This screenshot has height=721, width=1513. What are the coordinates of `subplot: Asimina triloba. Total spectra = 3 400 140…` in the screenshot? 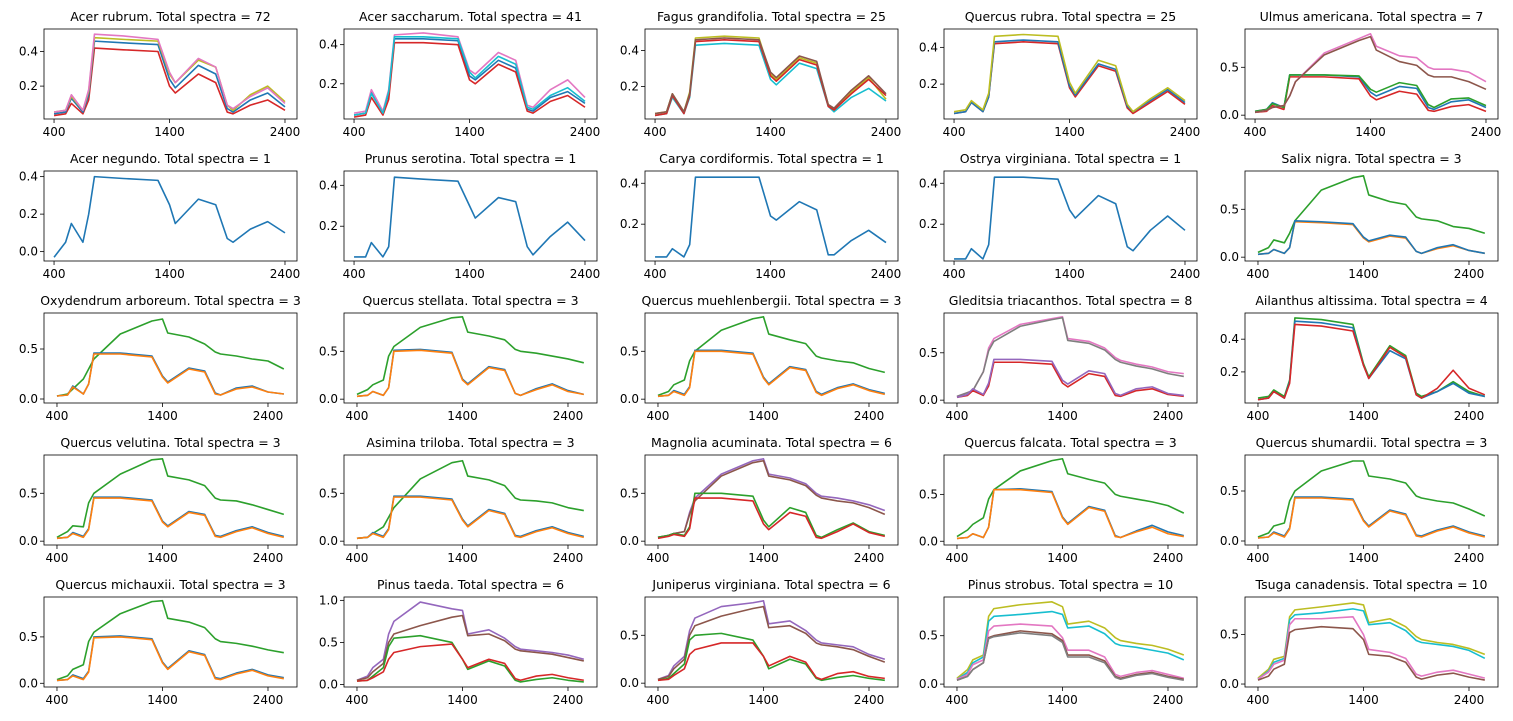 It's located at (458, 500).